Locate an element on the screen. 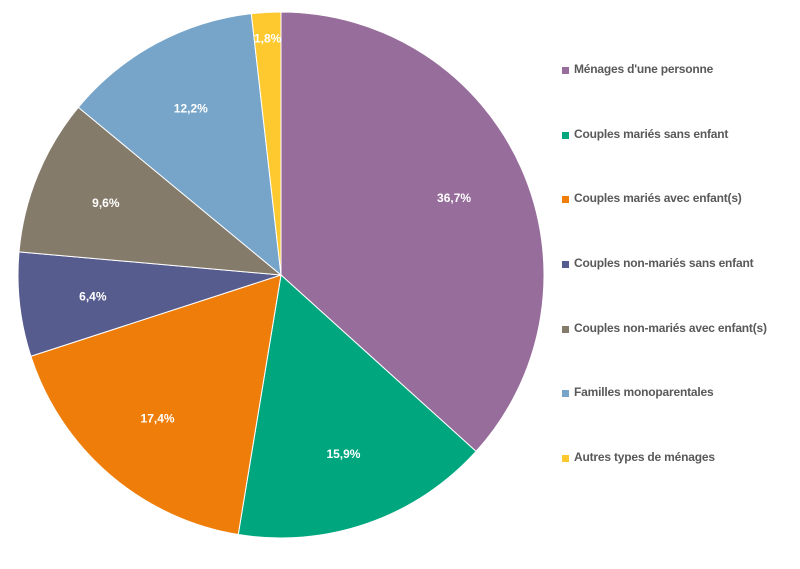 This screenshot has height=569, width=800. legend-label: Familles monoparentales is located at coordinates (644, 392).